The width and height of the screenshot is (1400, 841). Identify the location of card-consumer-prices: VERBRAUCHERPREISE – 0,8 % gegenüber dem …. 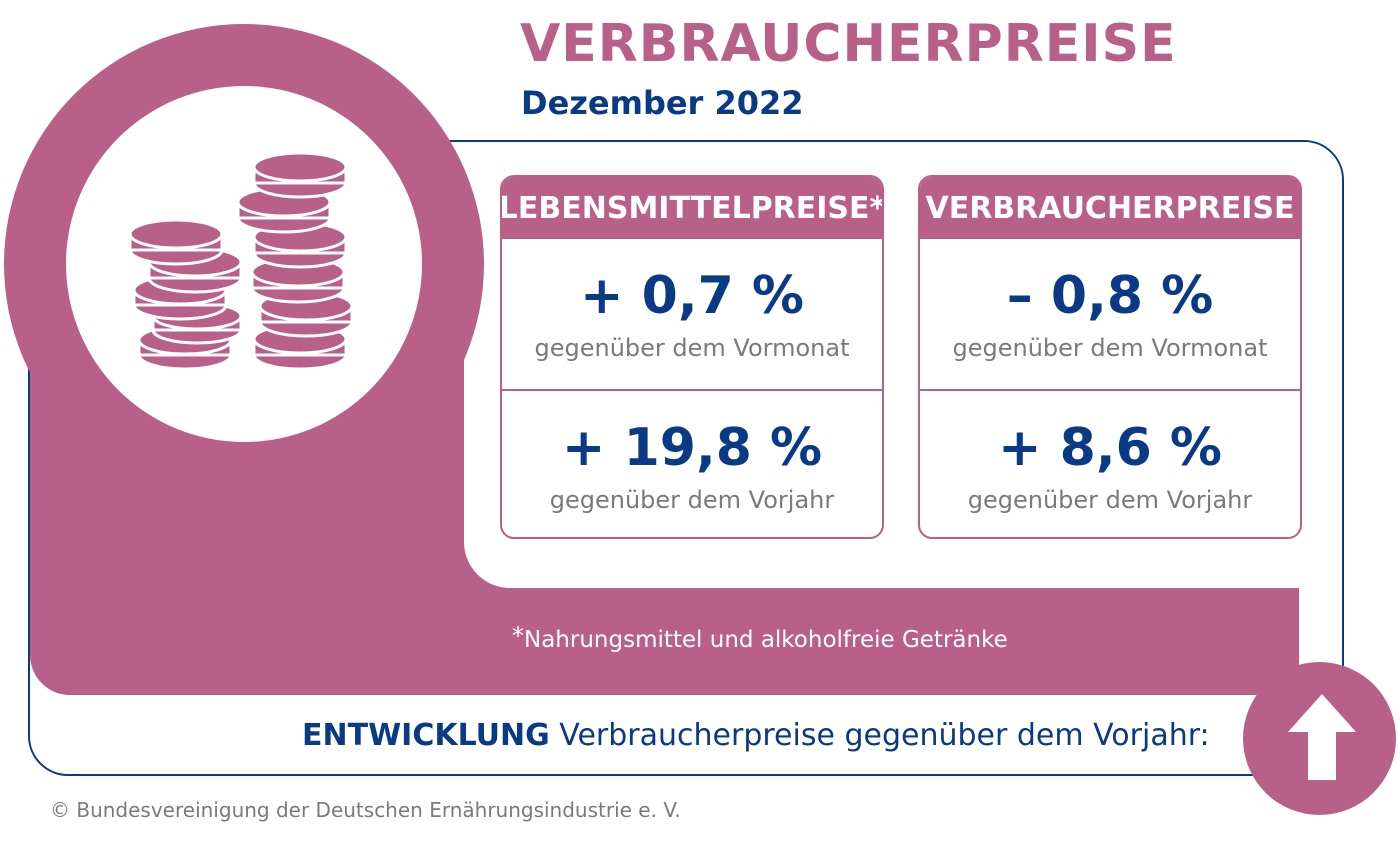
(1110, 357).